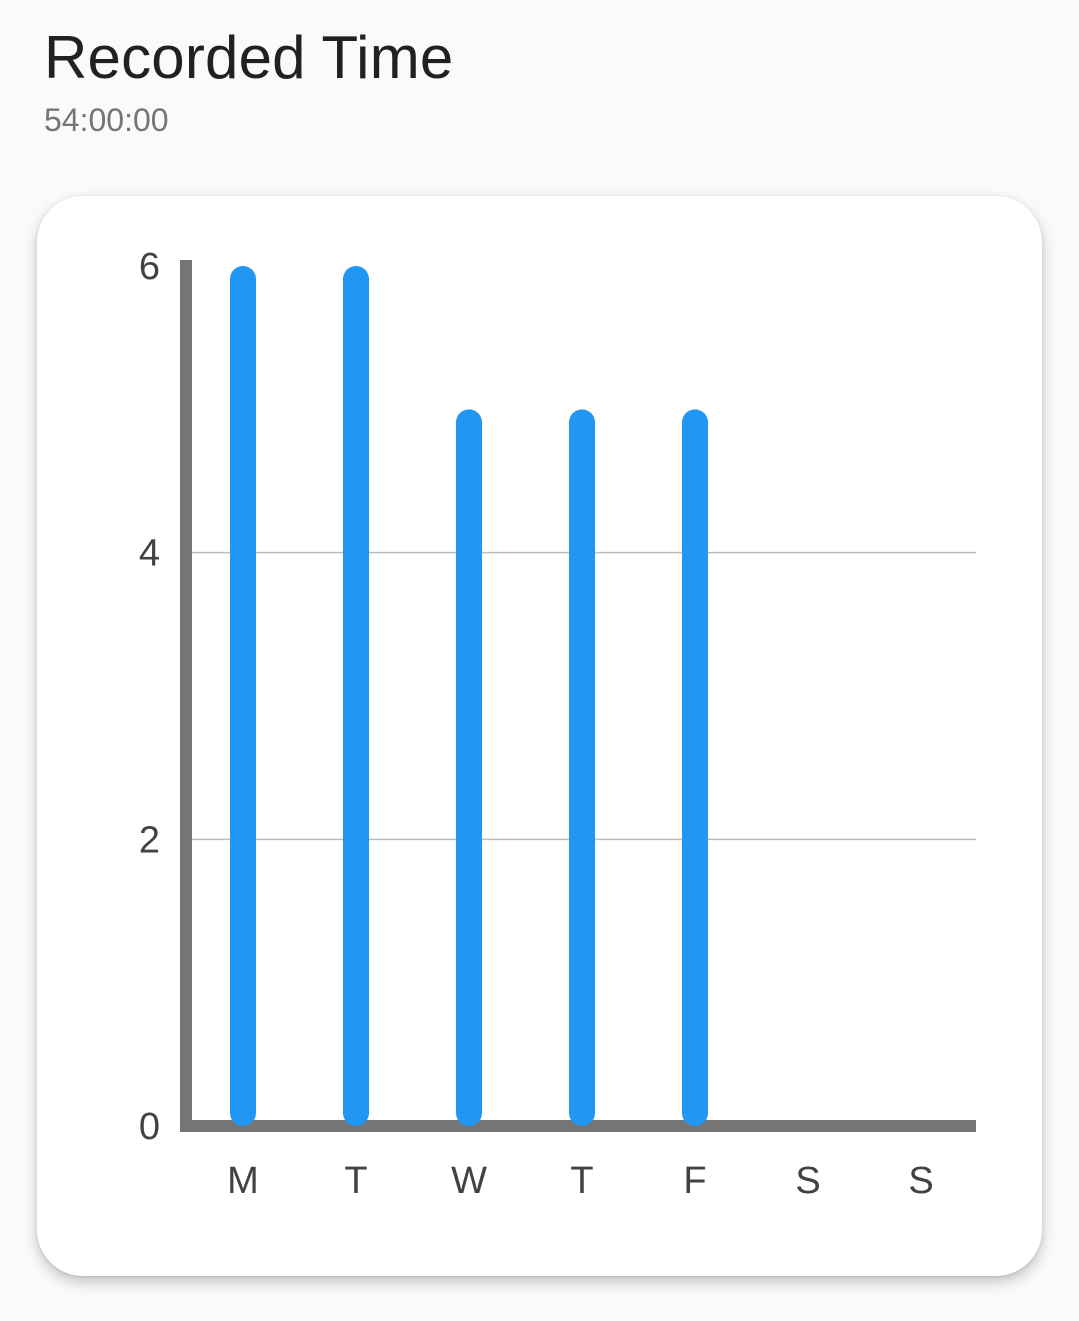  What do you see at coordinates (149, 1127) in the screenshot?
I see `y-tick-label: 0` at bounding box center [149, 1127].